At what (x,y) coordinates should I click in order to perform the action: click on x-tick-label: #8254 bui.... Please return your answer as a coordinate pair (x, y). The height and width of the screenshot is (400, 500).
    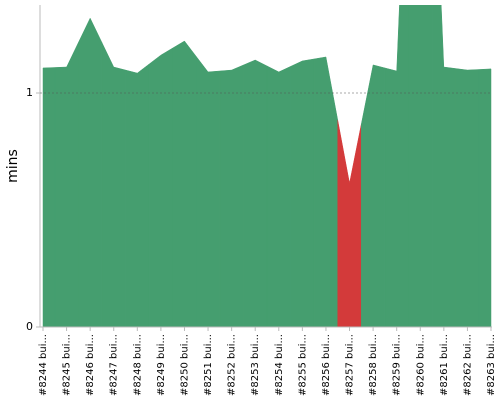
    Looking at the image, I should click on (279, 365).